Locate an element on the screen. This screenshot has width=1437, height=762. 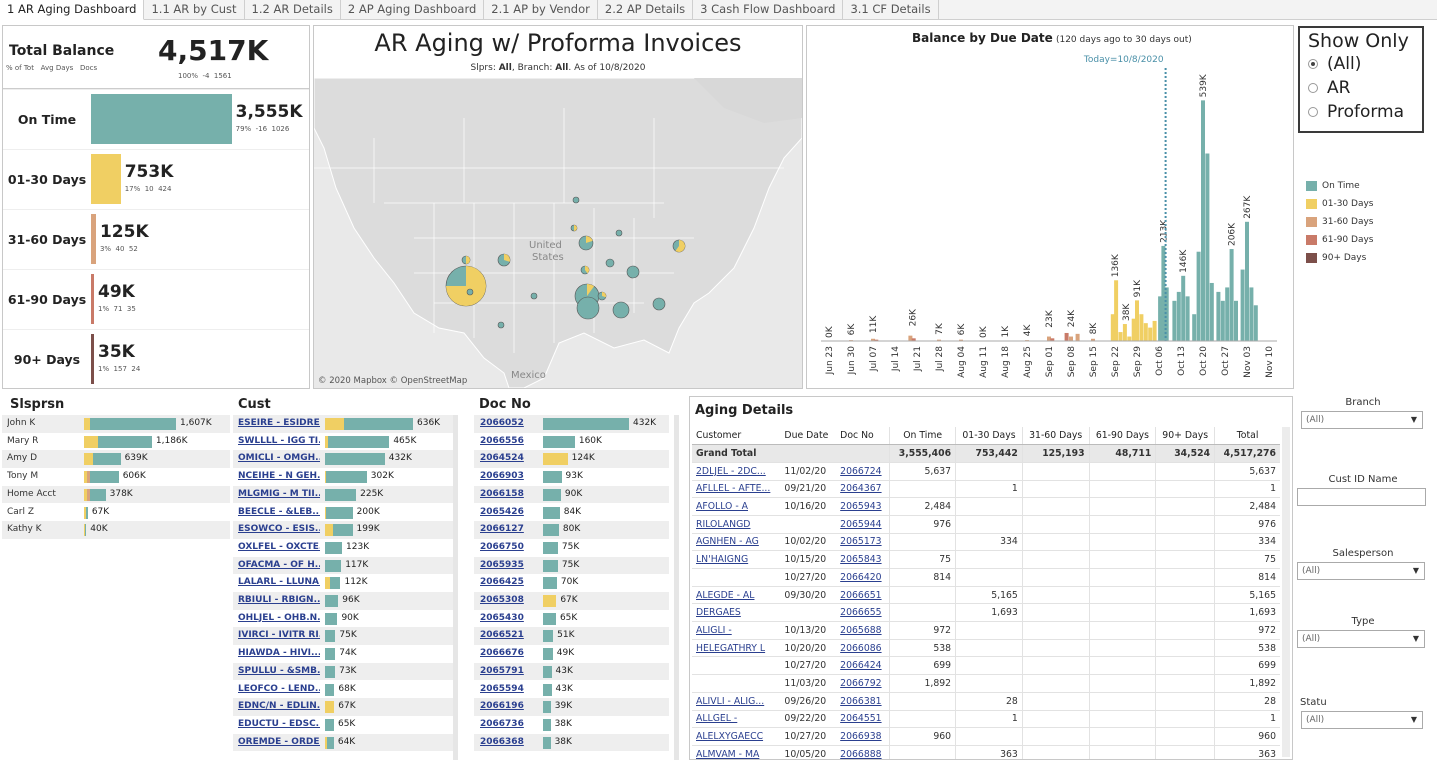
aging-row: ALMVAM - MA 10/05/20 2066888 363 363 is located at coordinates (986, 752).